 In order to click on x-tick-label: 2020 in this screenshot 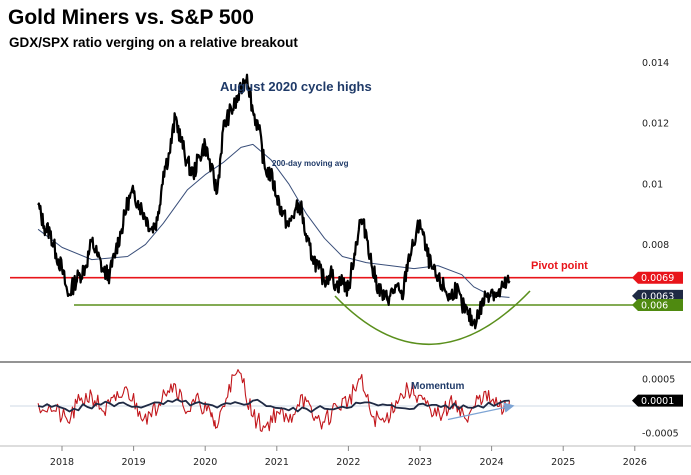, I will do `click(205, 462)`.